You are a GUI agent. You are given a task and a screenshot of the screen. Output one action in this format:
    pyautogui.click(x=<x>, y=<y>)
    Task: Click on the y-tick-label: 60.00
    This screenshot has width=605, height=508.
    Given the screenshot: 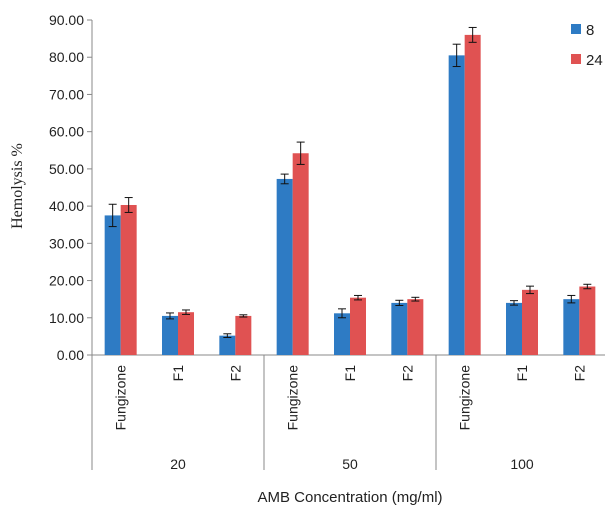 What is the action you would take?
    pyautogui.click(x=66, y=132)
    